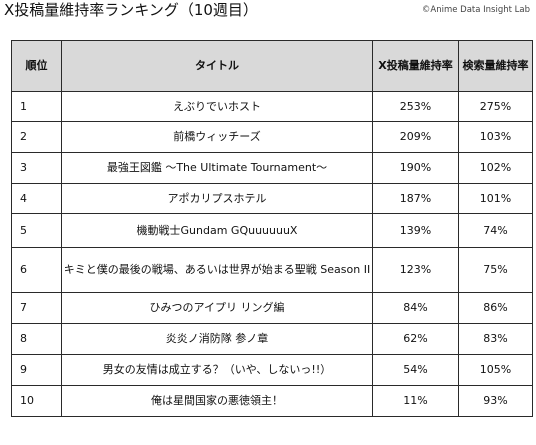 The height and width of the screenshot is (445, 536). Describe the element at coordinates (415, 401) in the screenshot. I see `x-rate-cell: 11%` at that location.